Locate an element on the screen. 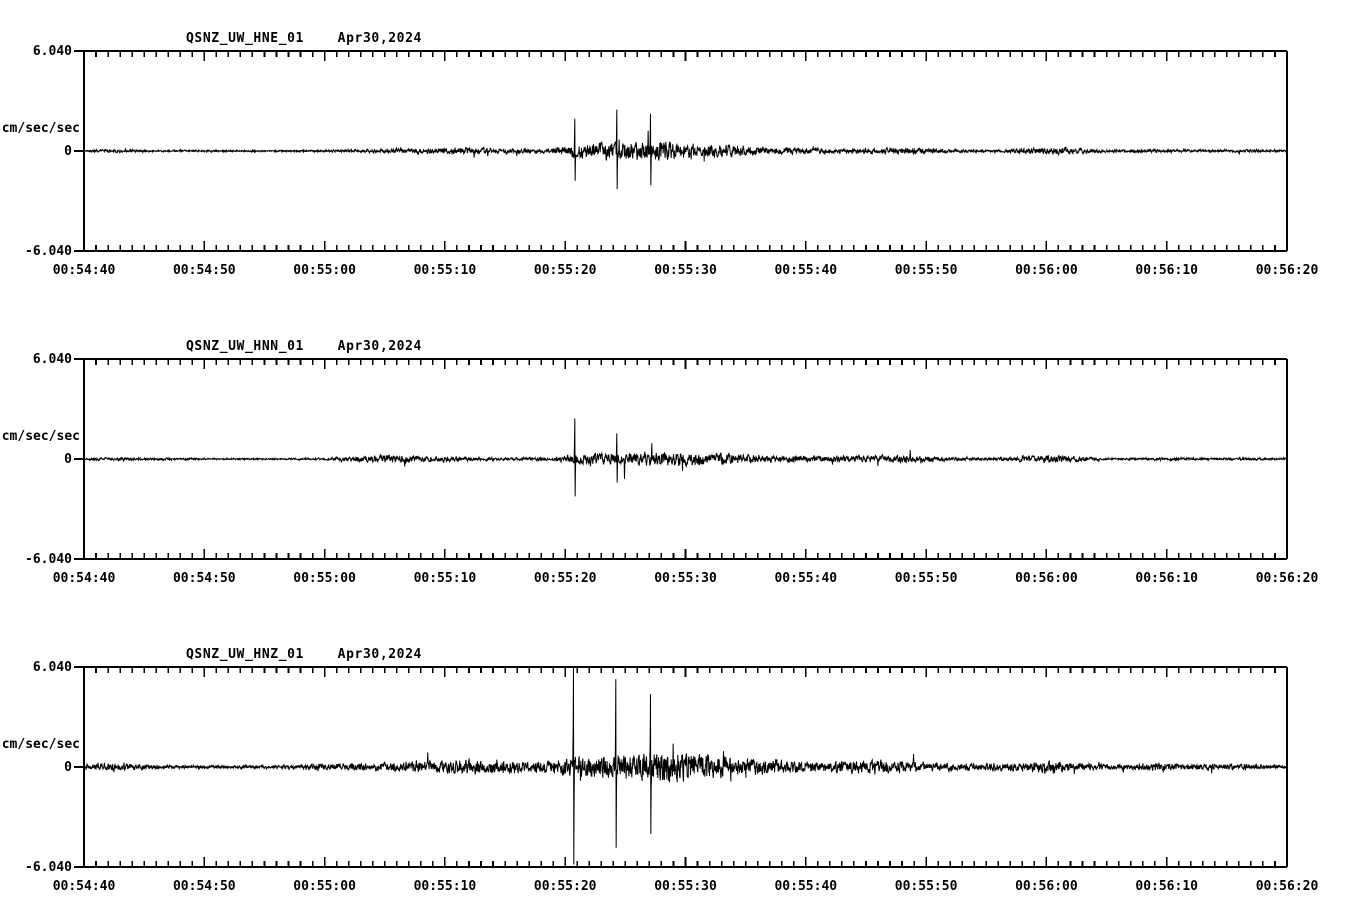  y-axis-unit-label-hnz: cm/sec/sec is located at coordinates (40, 744).